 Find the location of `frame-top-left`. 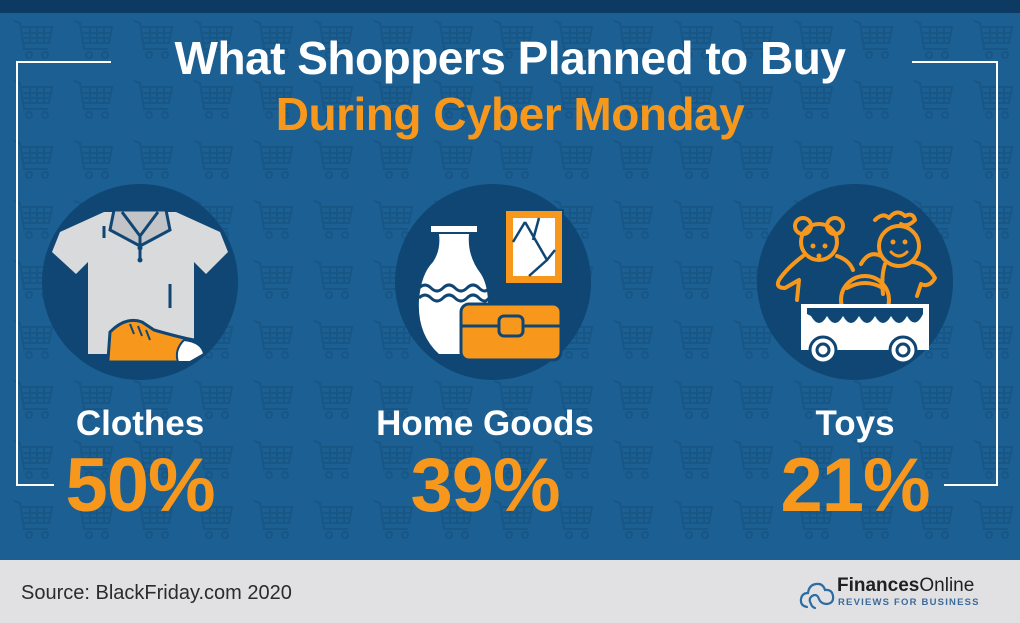

frame-top-left is located at coordinates (64, 62).